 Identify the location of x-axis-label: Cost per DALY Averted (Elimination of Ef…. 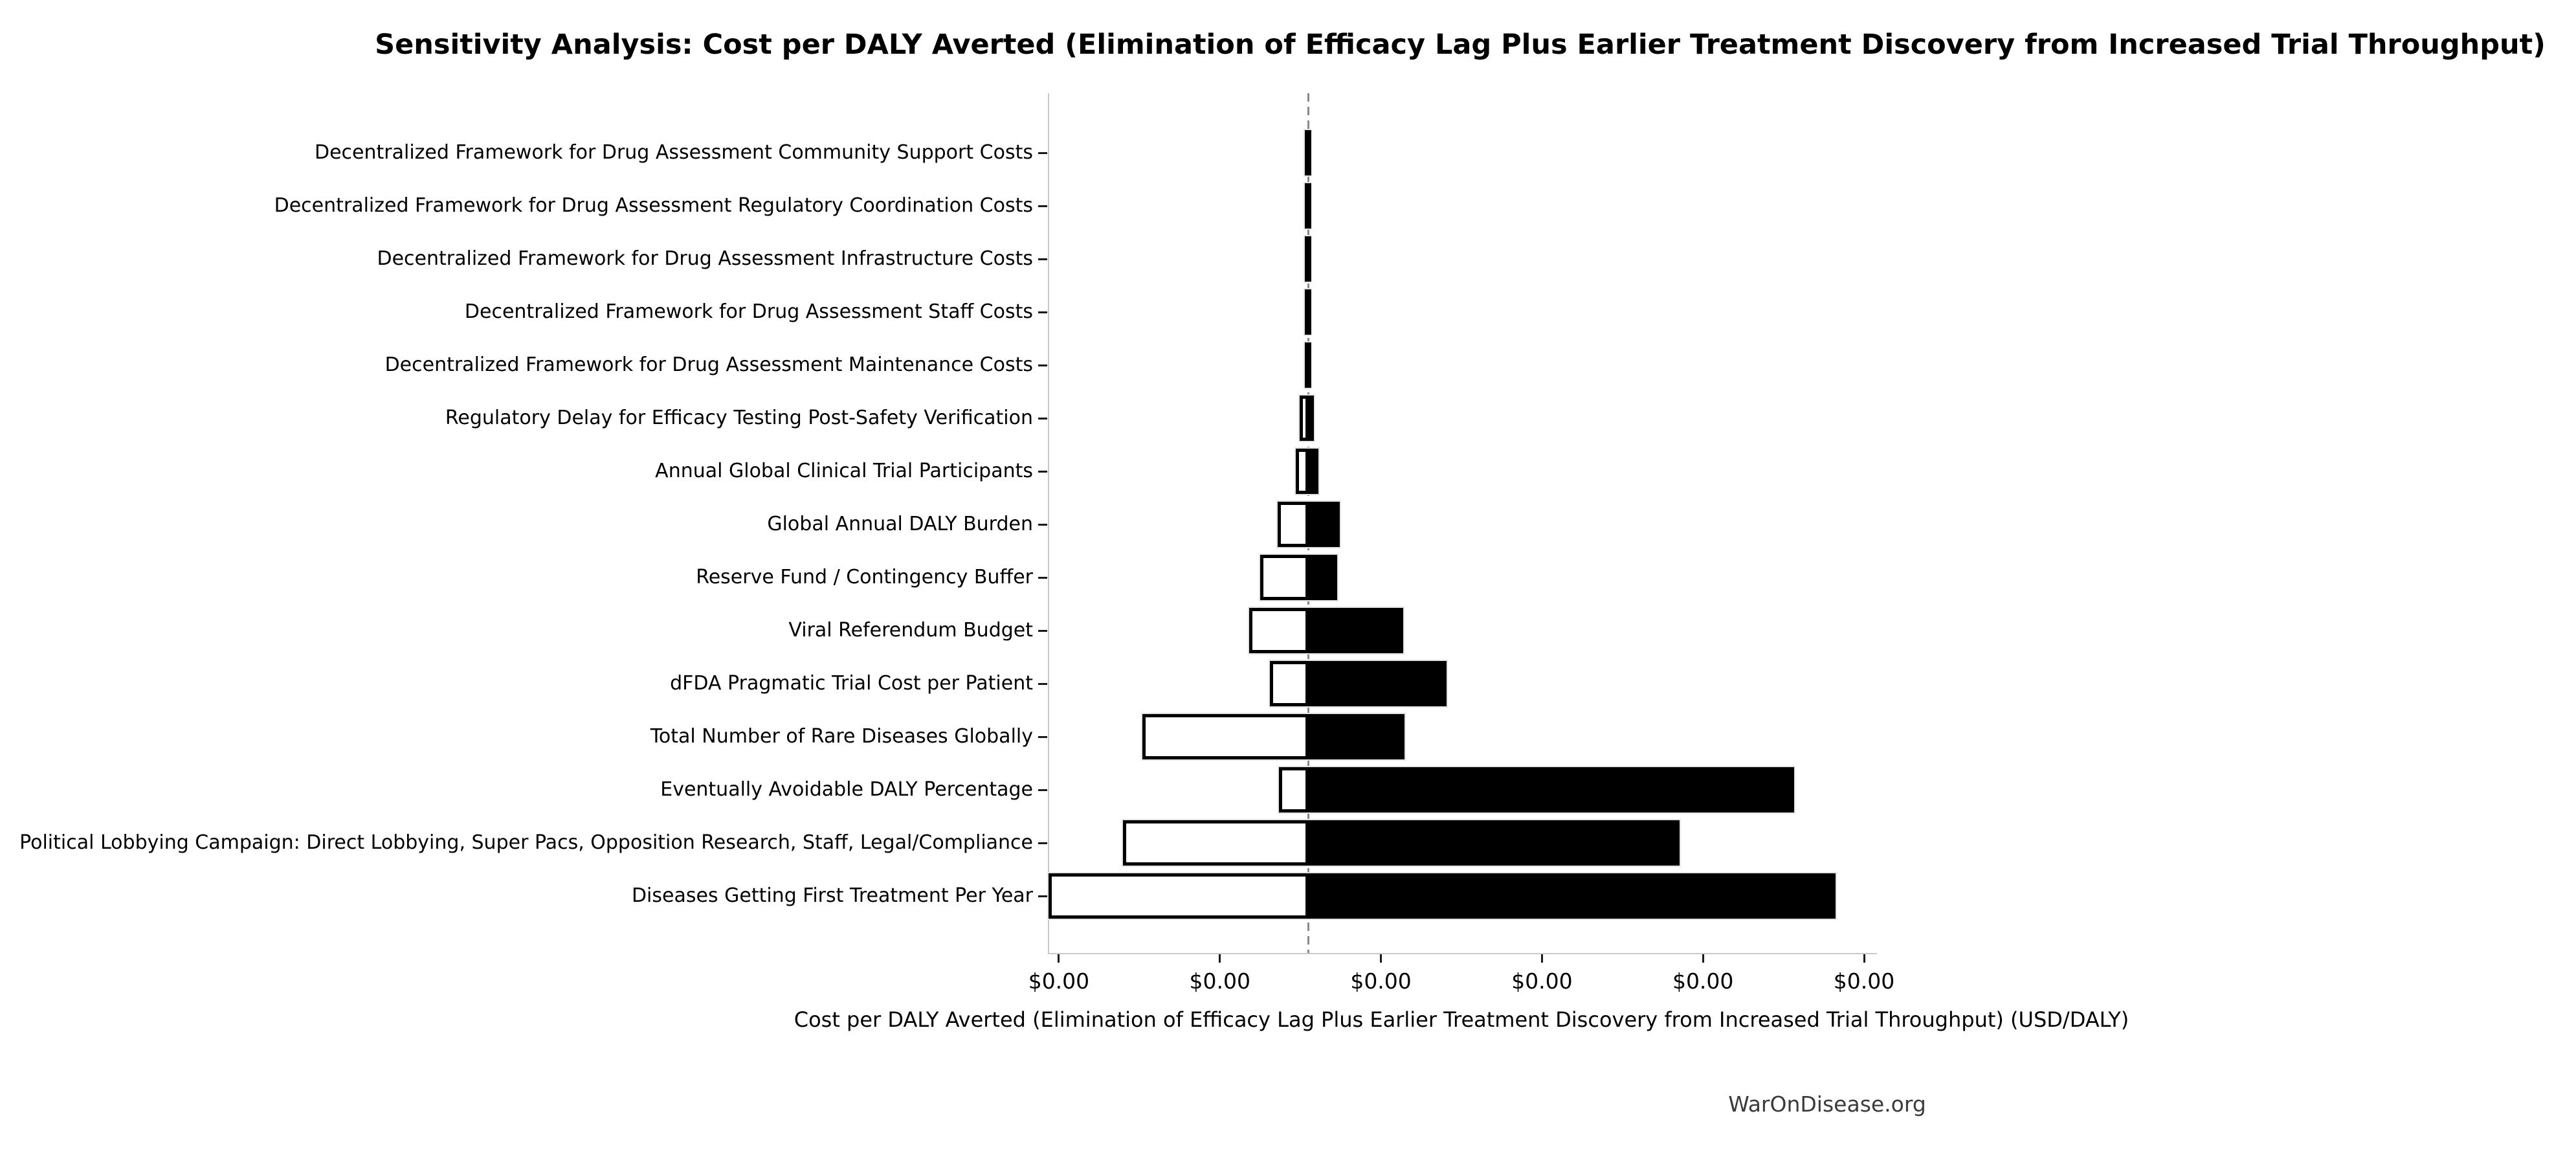
(1461, 1019).